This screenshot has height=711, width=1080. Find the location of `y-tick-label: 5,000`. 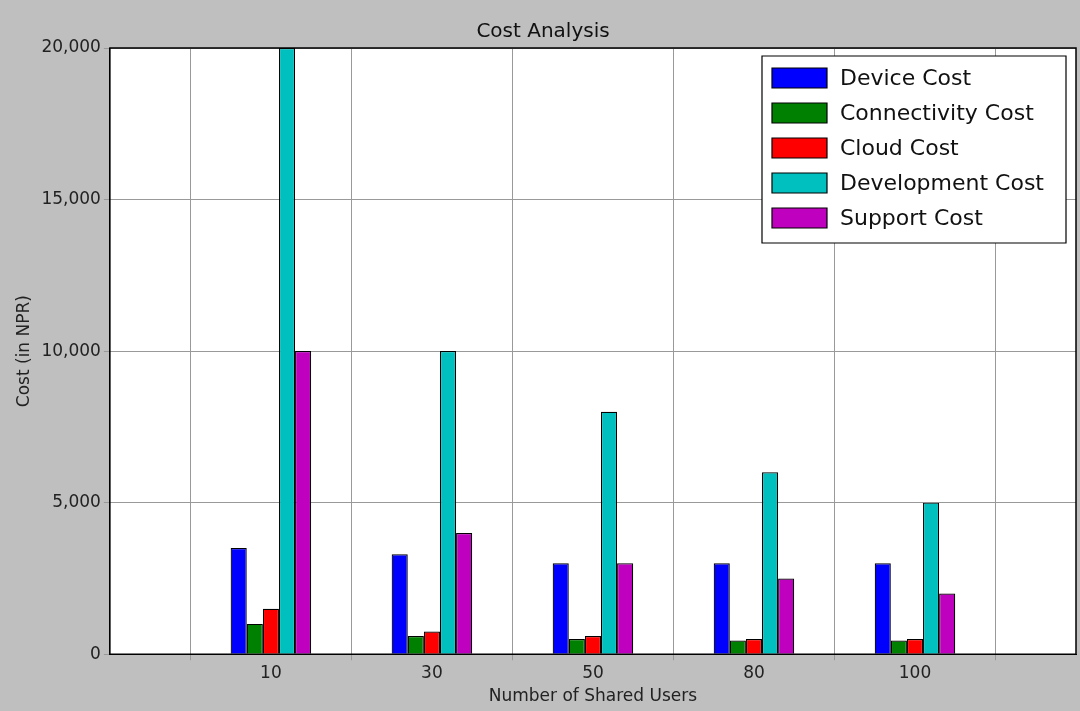

y-tick-label: 5,000 is located at coordinates (76, 501).